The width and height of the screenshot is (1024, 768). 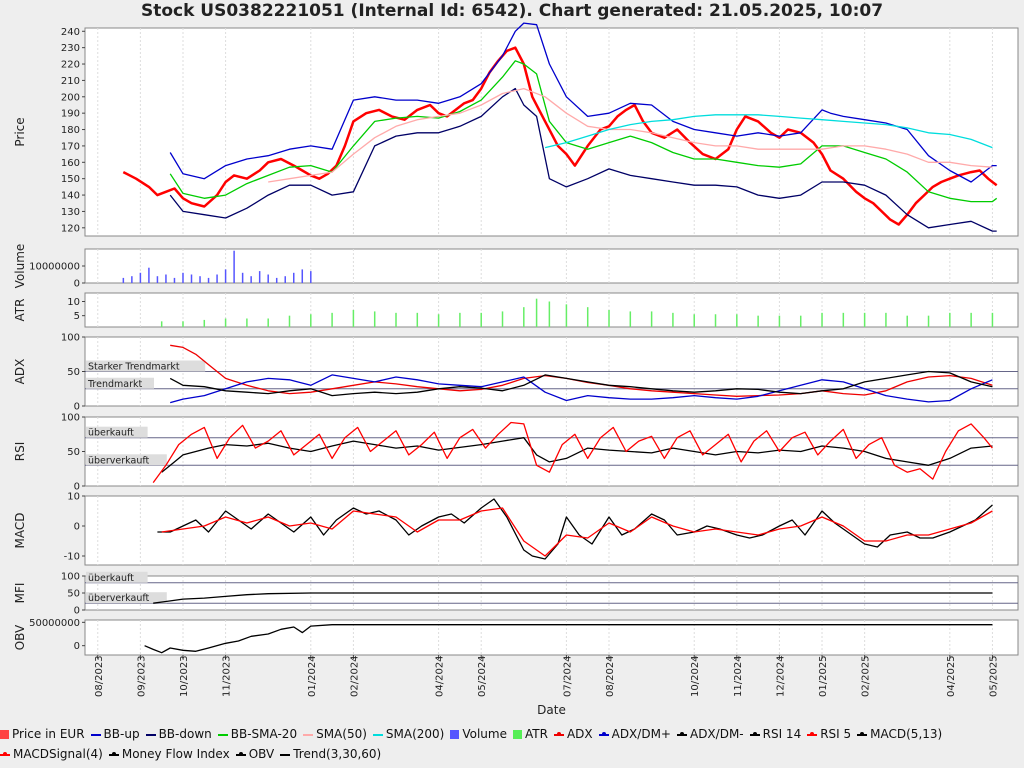 What do you see at coordinates (70, 179) in the screenshot?
I see `ytick-label: 150` at bounding box center [70, 179].